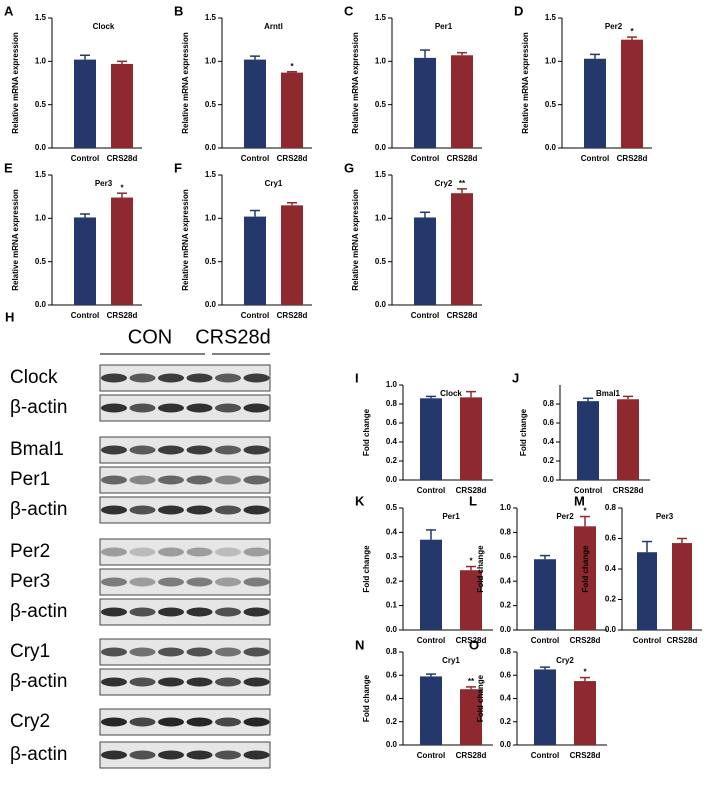 The image size is (708, 811). Describe the element at coordinates (565, 660) in the screenshot. I see `chart-title: Cry2` at that location.